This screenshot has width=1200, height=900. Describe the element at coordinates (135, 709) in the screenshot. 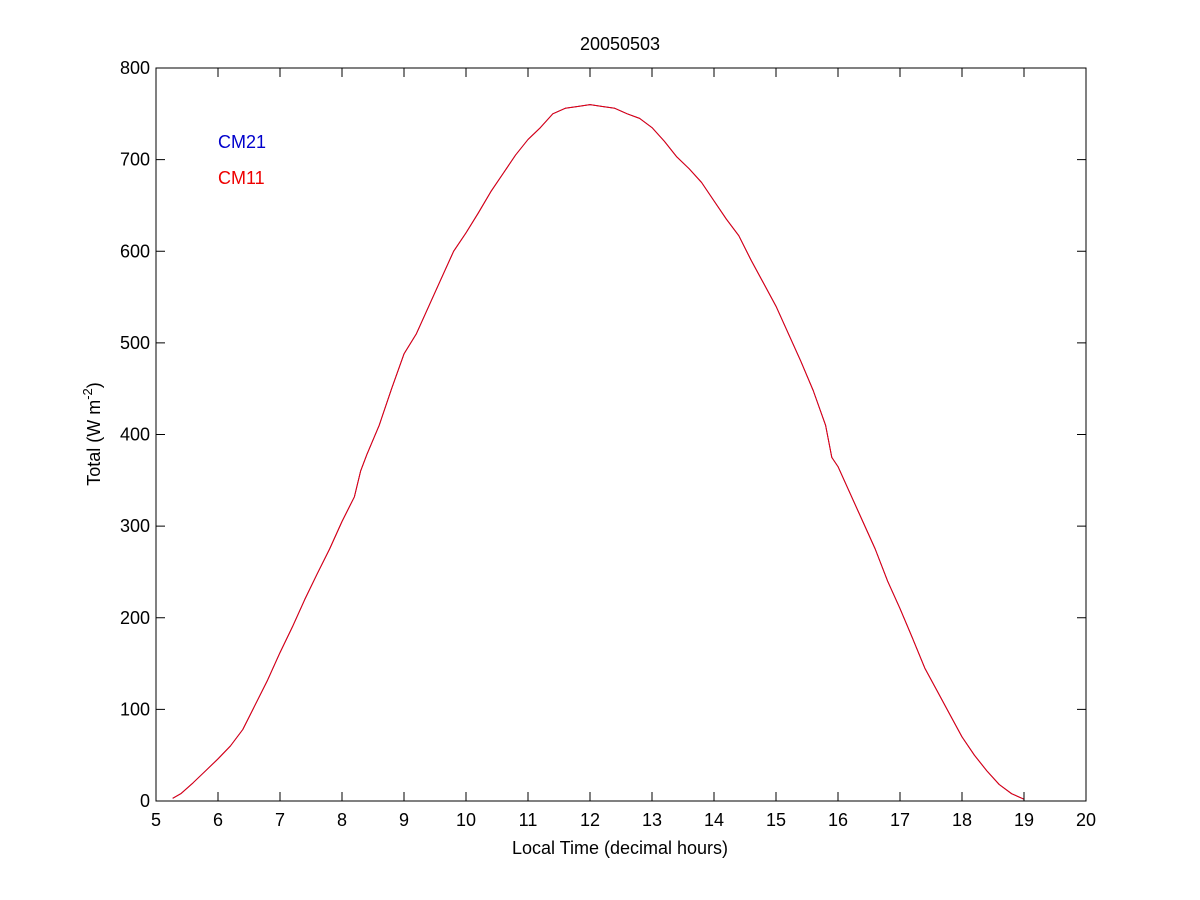

I see `y-tick-label: 100` at that location.